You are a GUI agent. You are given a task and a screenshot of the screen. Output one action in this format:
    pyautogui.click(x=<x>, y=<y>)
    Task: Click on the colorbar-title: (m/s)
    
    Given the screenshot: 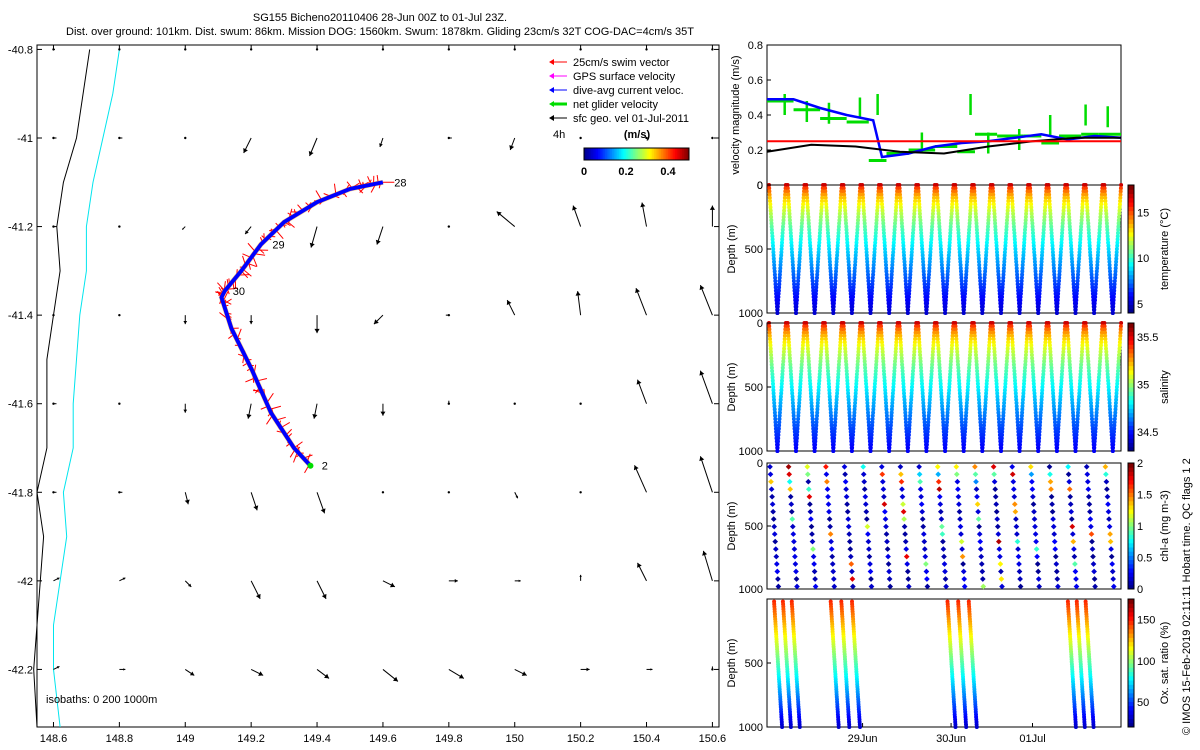 What is the action you would take?
    pyautogui.click(x=637, y=135)
    